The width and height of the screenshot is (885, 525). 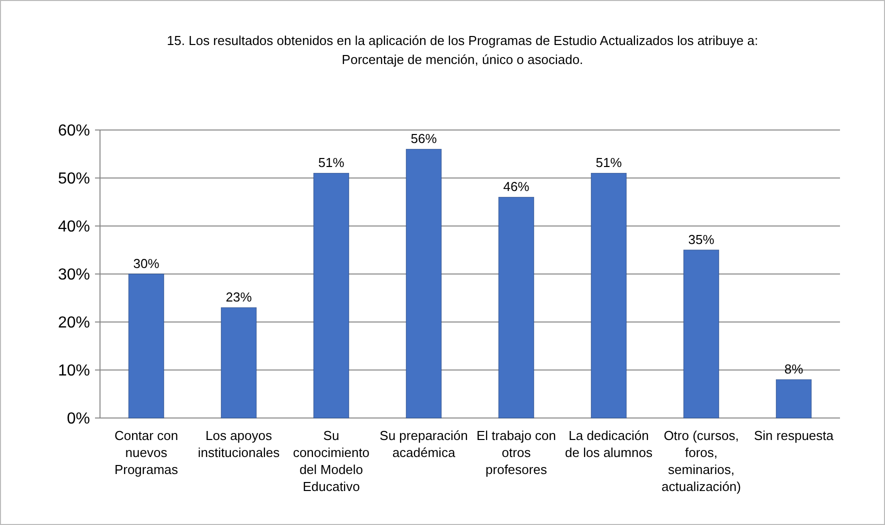 I want to click on y-tick-label: 60%, so click(x=74, y=131).